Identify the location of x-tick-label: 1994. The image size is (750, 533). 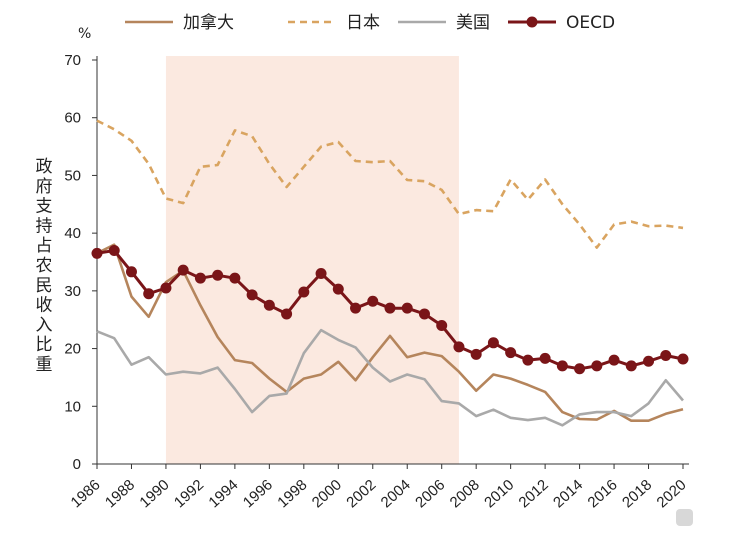
(223, 493).